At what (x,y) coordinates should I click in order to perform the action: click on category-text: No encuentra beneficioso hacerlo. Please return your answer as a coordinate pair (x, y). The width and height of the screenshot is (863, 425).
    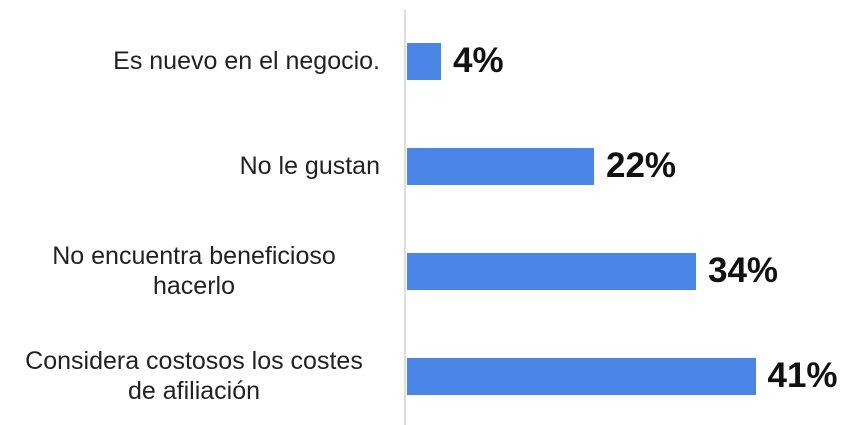
    Looking at the image, I should click on (194, 271).